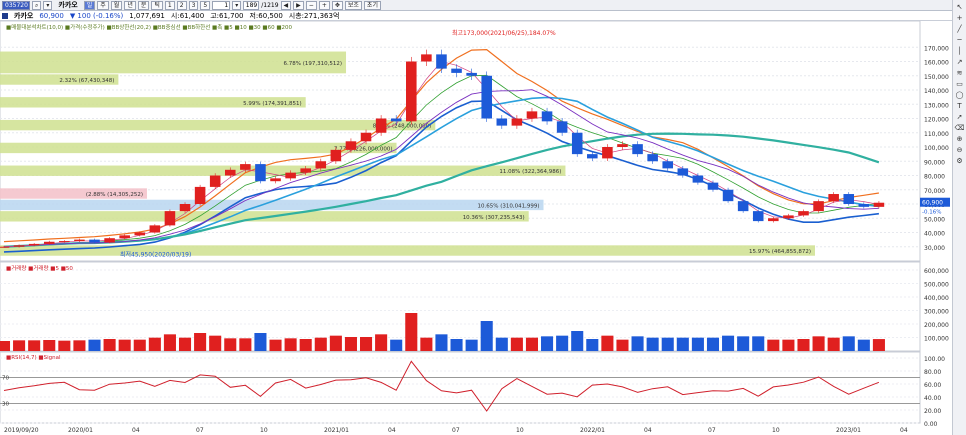 This screenshot has height=435, width=966. What do you see at coordinates (227, 15) in the screenshot?
I see `info-high: 고:61,700` at bounding box center [227, 15].